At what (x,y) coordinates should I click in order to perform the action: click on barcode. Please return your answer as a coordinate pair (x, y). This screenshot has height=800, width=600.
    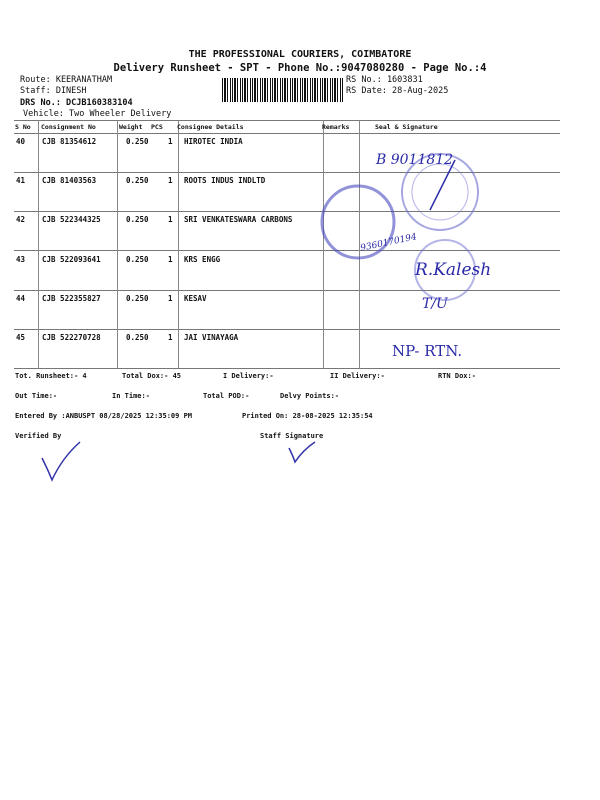
    Looking at the image, I should click on (283, 90).